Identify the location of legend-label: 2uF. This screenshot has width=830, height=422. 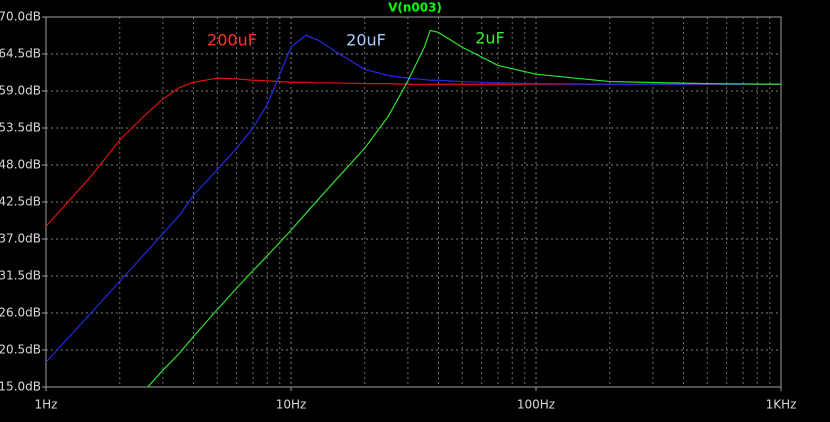
(490, 38).